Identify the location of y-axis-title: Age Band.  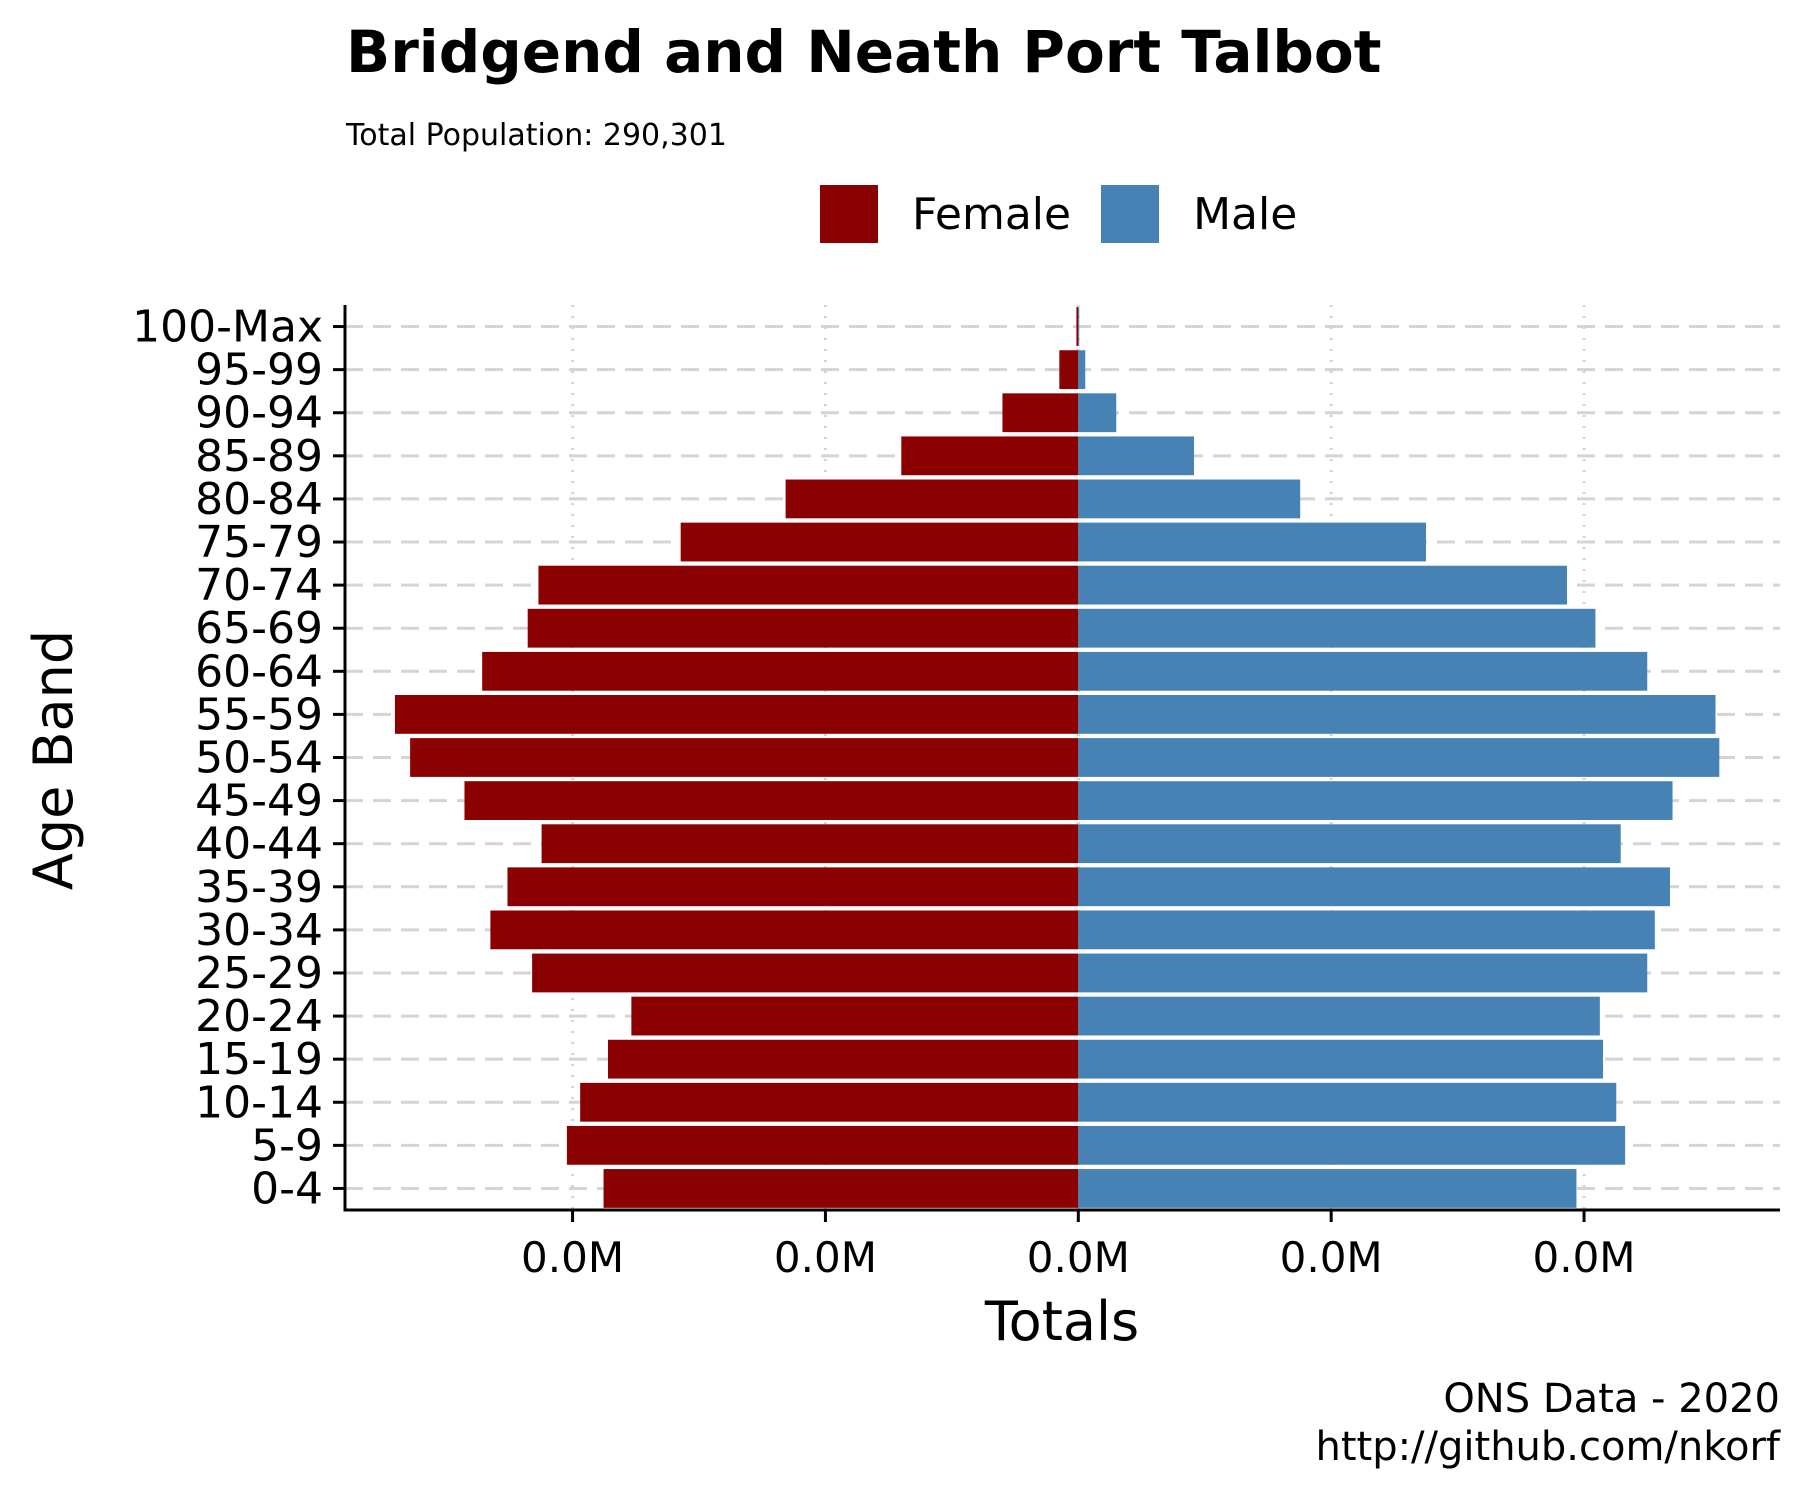
(53, 760).